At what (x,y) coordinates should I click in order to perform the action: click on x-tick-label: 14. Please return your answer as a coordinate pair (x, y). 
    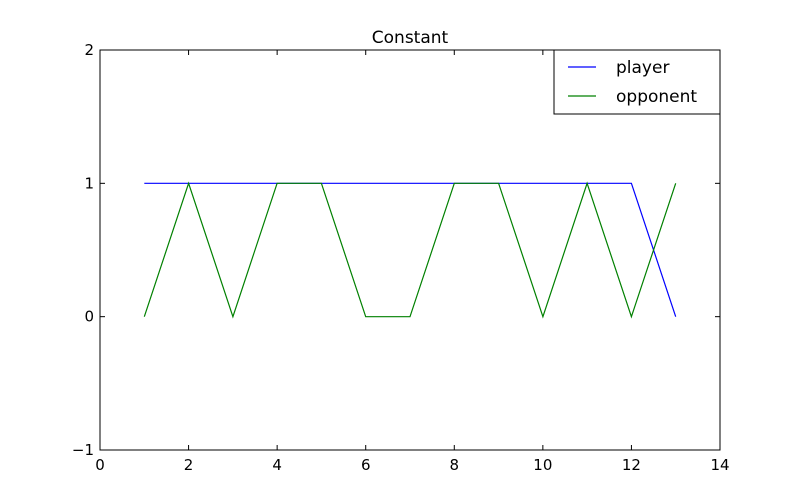
    Looking at the image, I should click on (719, 465).